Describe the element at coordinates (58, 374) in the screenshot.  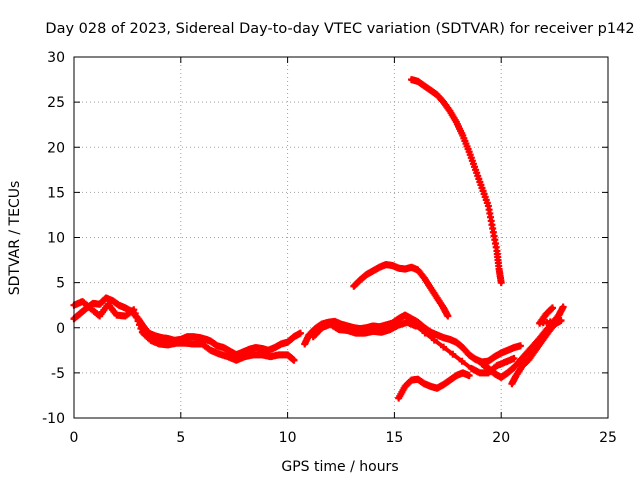
I see `y-tick-label: -5` at that location.